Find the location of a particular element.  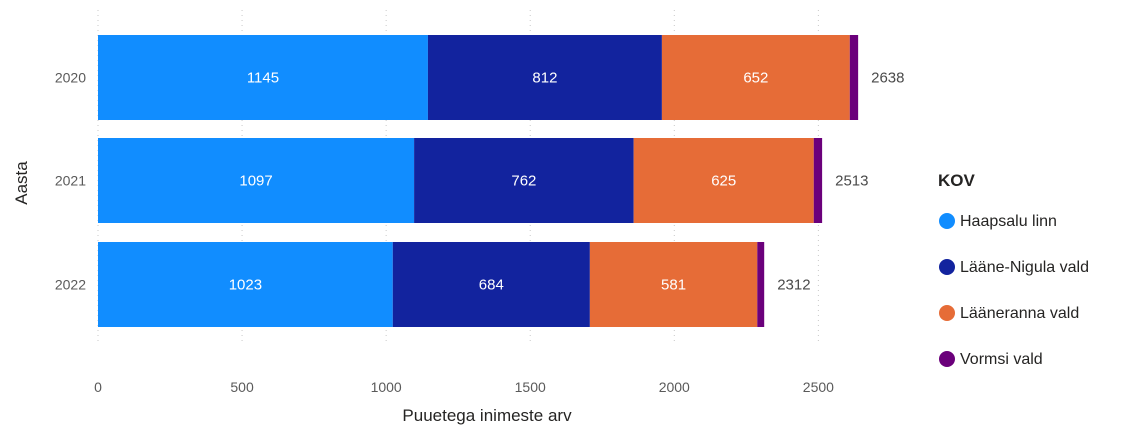

bar-value-label: 684 is located at coordinates (491, 285).